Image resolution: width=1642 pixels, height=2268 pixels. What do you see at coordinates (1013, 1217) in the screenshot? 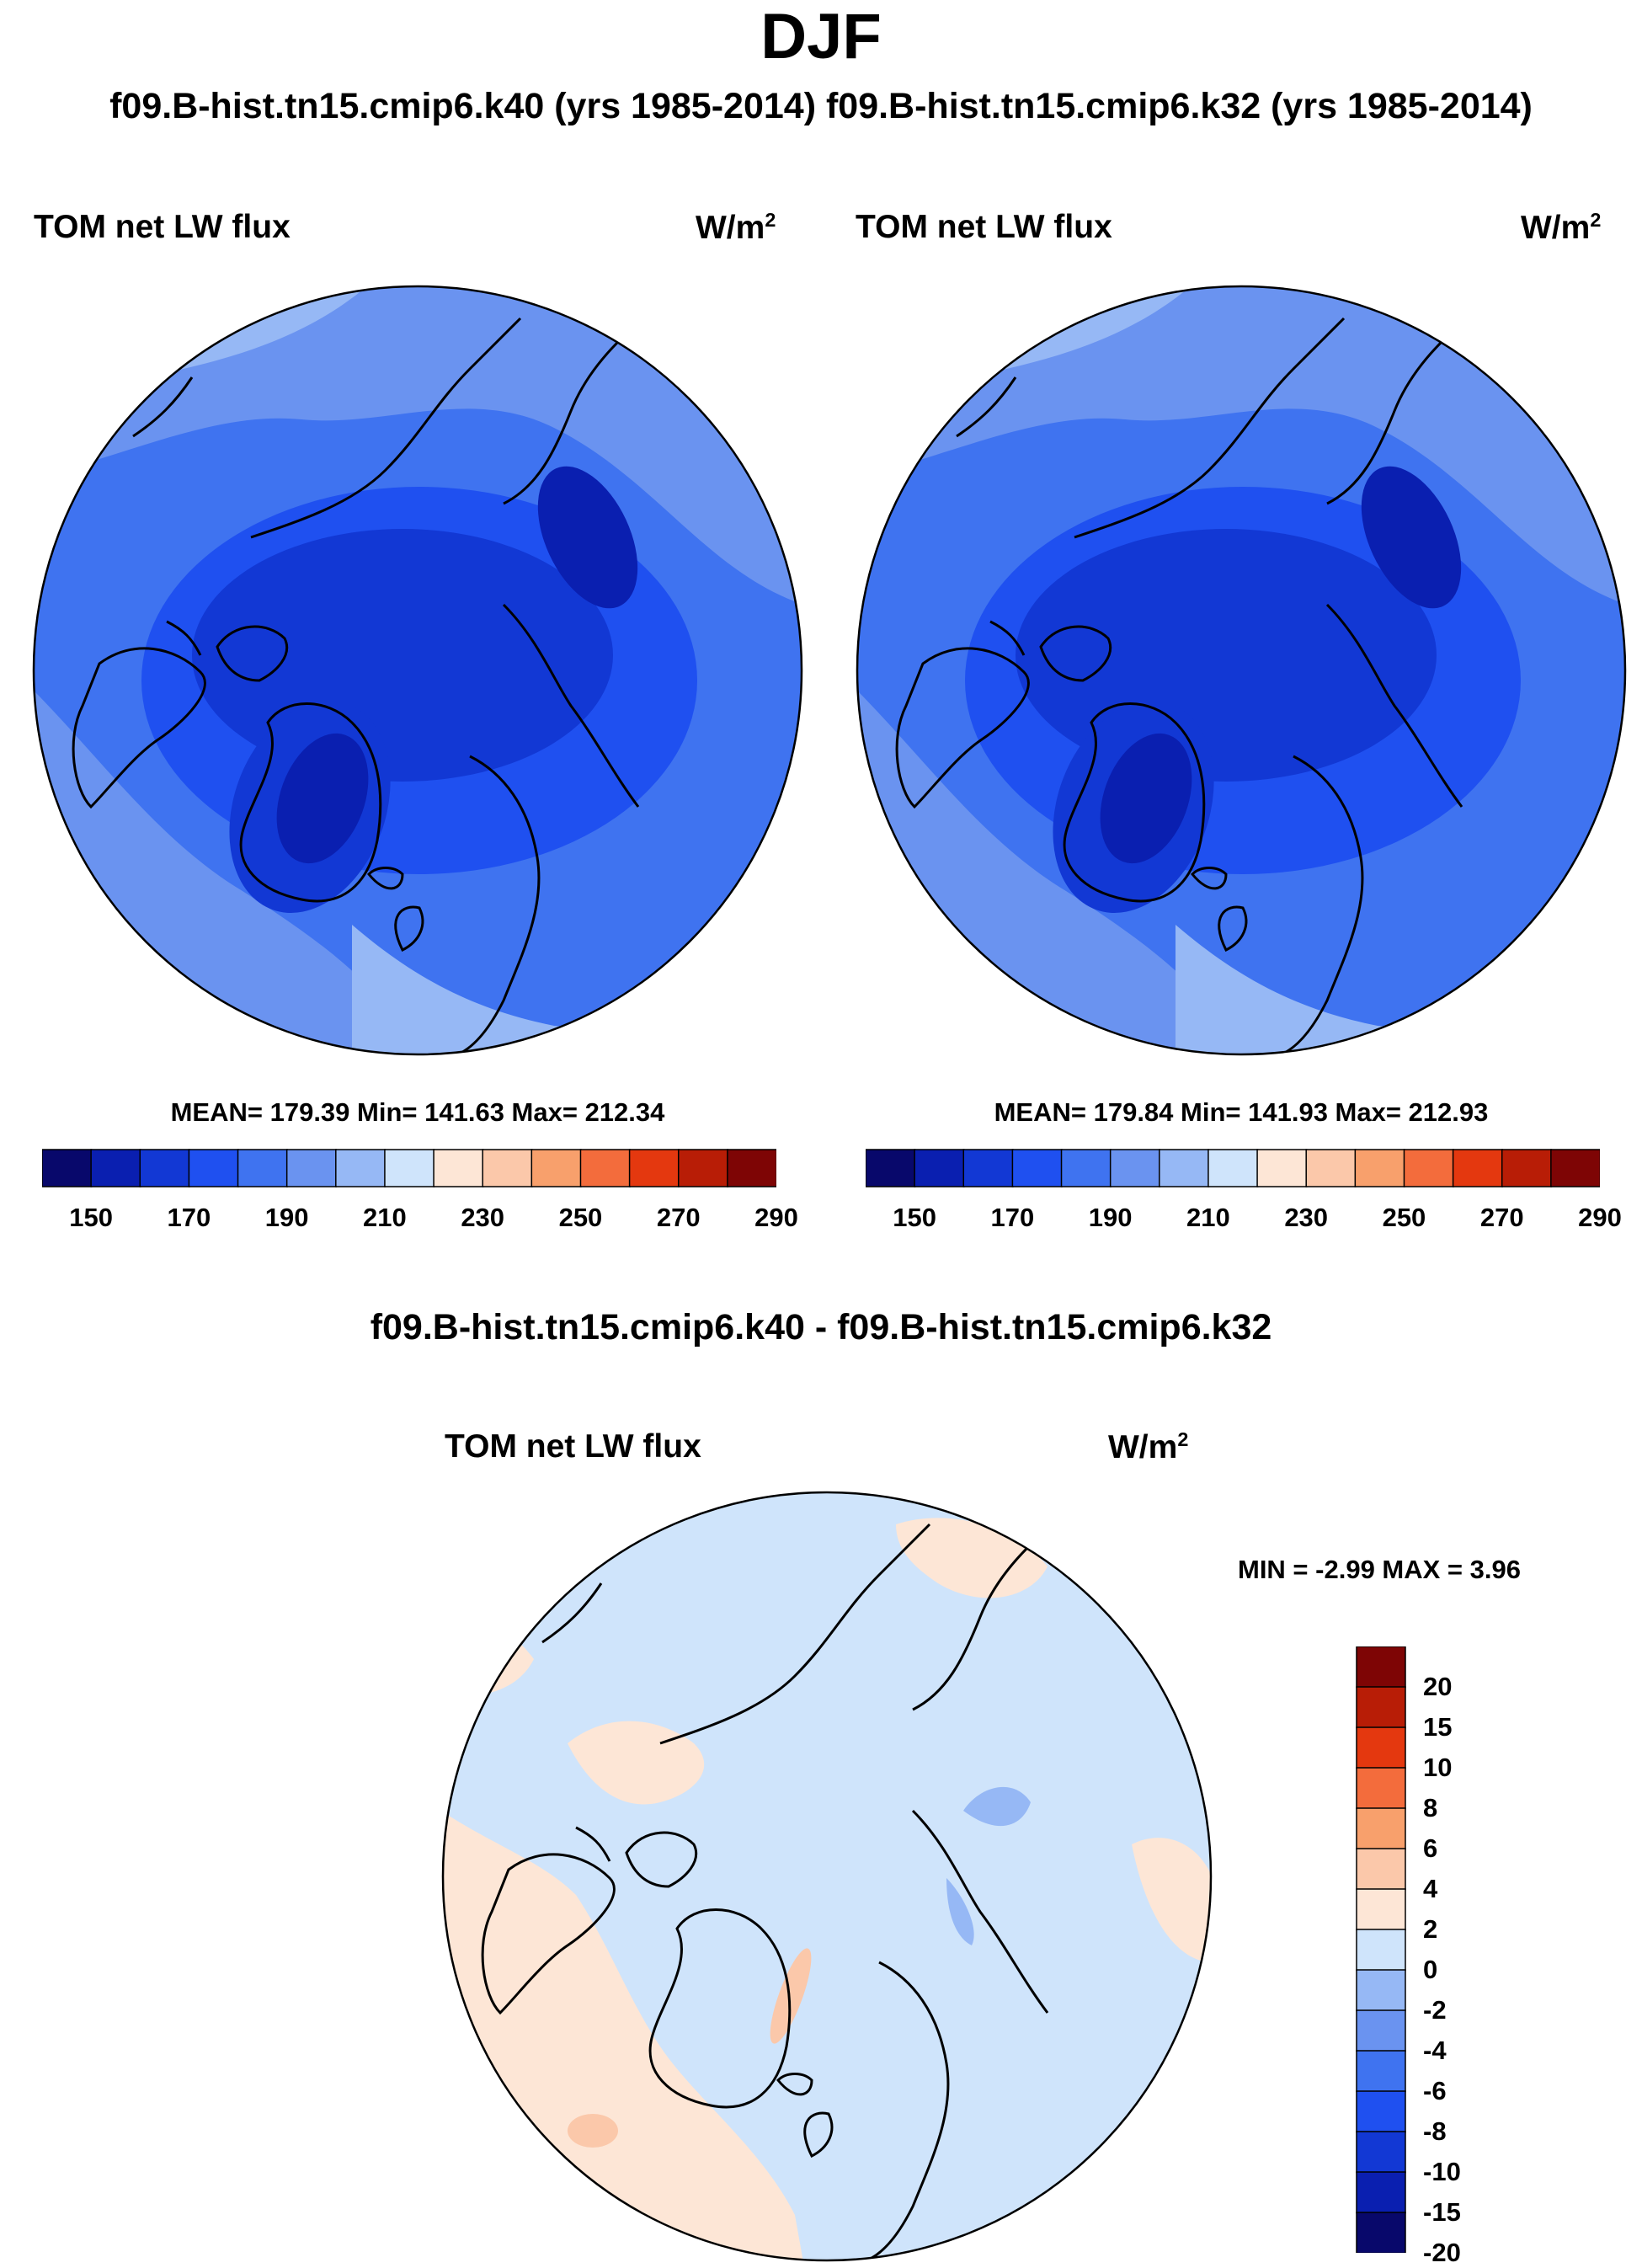
I see `panel2-colorbar-tick-label: 170` at bounding box center [1013, 1217].